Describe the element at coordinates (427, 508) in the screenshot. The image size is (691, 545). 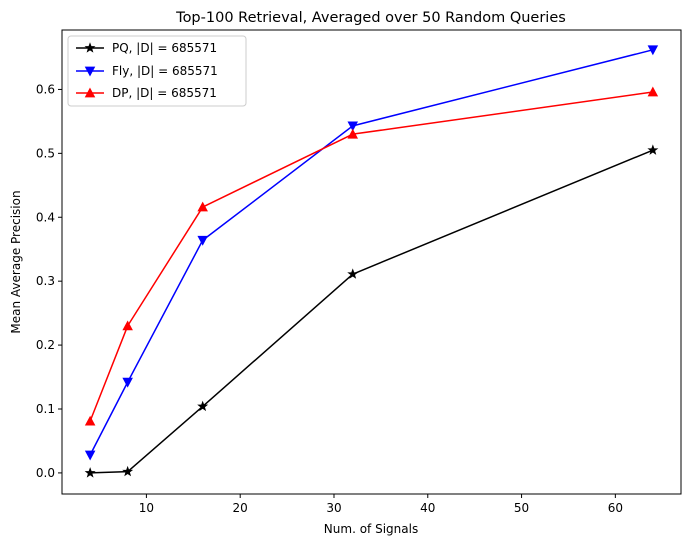
I see `x-tick-label: 40` at that location.